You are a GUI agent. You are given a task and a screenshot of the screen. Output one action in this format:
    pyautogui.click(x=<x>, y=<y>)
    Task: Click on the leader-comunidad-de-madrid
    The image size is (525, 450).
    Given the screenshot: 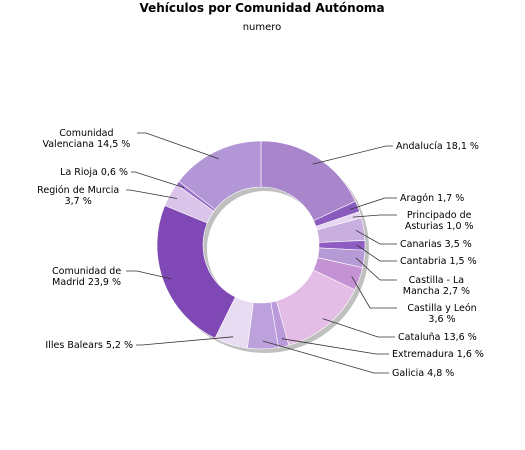 What is the action you would take?
    pyautogui.click(x=149, y=275)
    